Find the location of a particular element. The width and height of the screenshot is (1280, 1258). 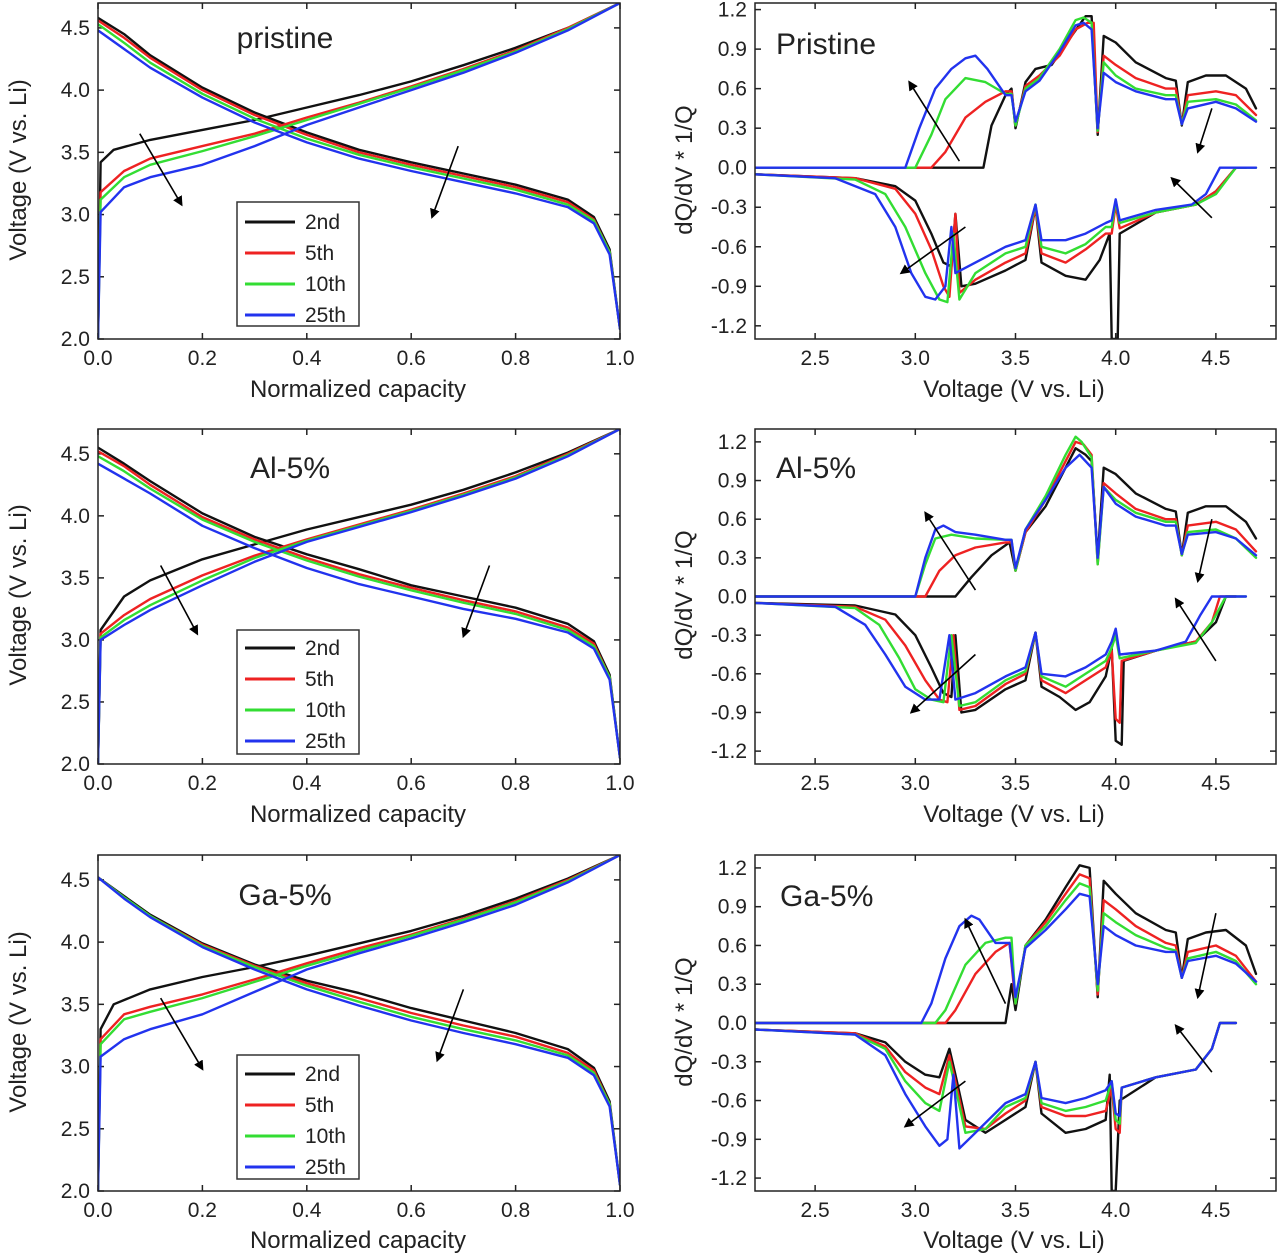

y-tick-label: -0.9 is located at coordinates (729, 712).